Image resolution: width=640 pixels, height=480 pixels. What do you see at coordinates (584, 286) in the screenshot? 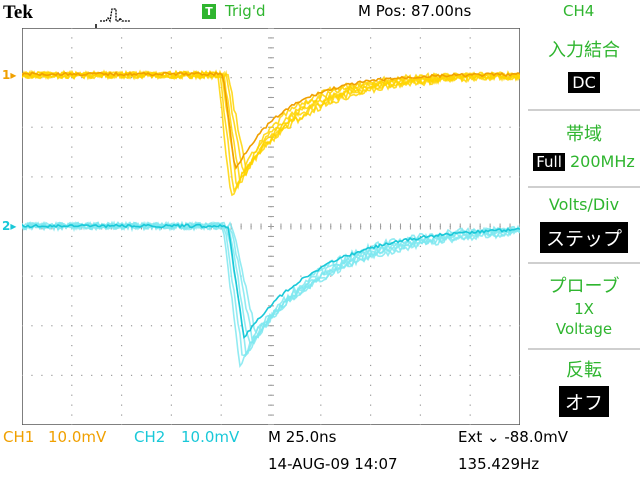
I see `probe-label: プローブ` at bounding box center [584, 286].